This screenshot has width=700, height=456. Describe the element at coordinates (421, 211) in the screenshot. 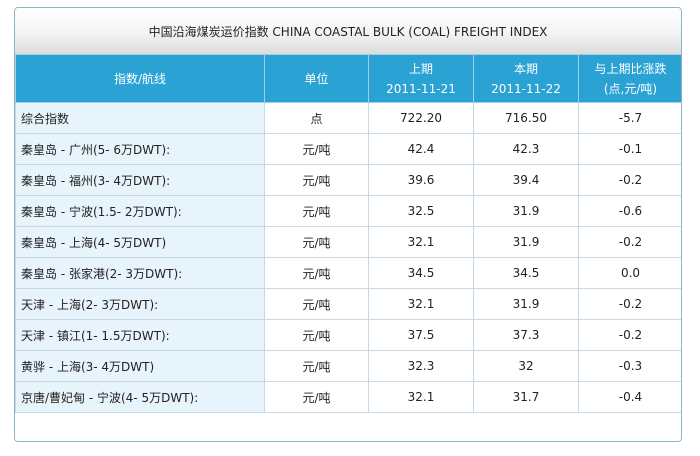

I see `previous-value: 32.5` at that location.